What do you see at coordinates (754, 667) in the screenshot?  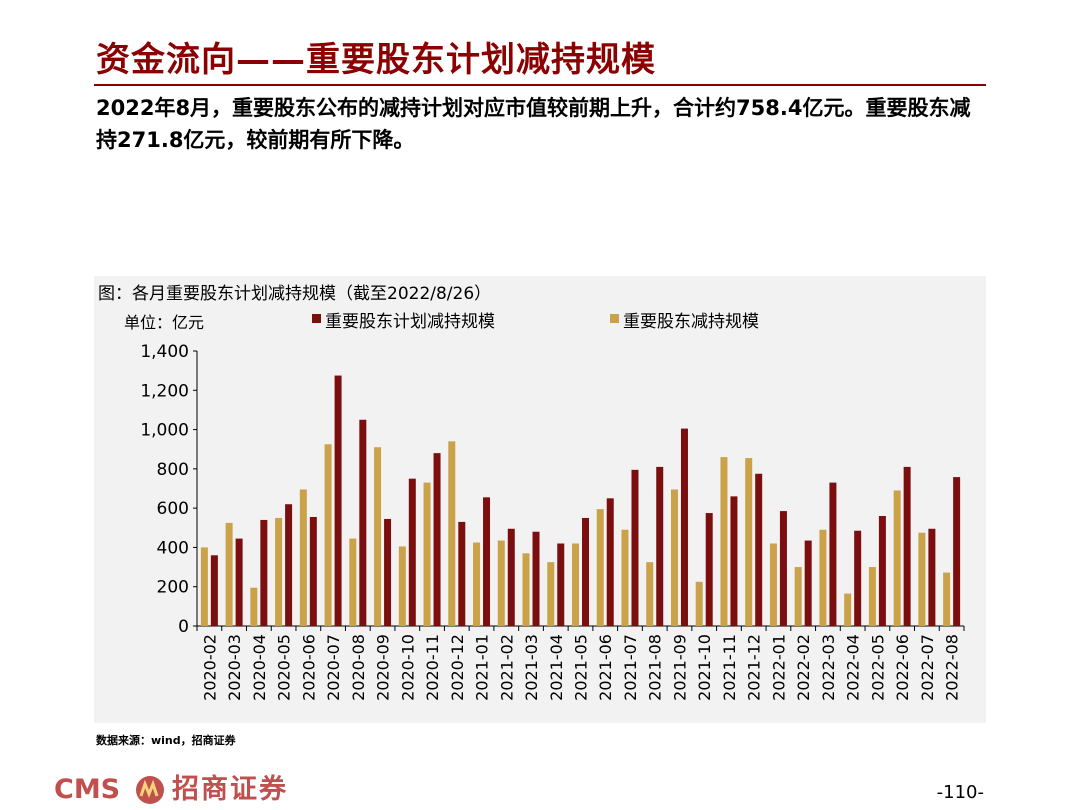 I see `x-tick-label: 2021-12` at bounding box center [754, 667].